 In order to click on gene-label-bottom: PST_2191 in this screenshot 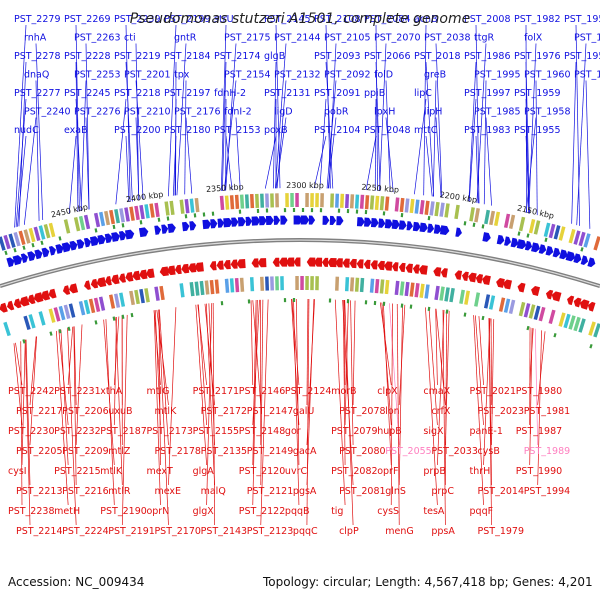, I will do `click(131, 531)`.